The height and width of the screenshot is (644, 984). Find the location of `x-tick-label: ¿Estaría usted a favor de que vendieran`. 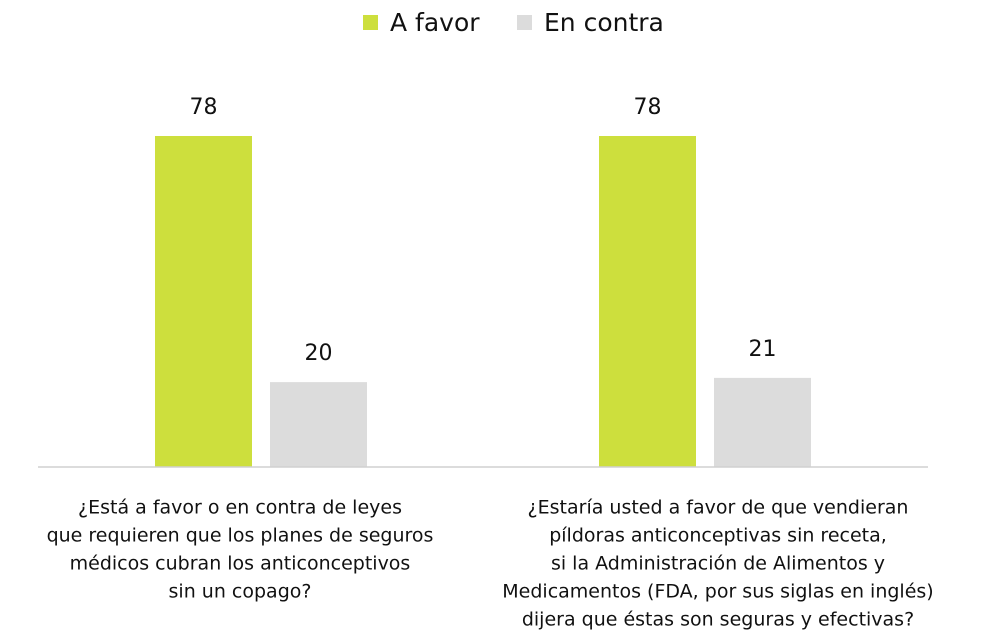

x-tick-label: ¿Estaría usted a favor de que vendieran is located at coordinates (718, 508).